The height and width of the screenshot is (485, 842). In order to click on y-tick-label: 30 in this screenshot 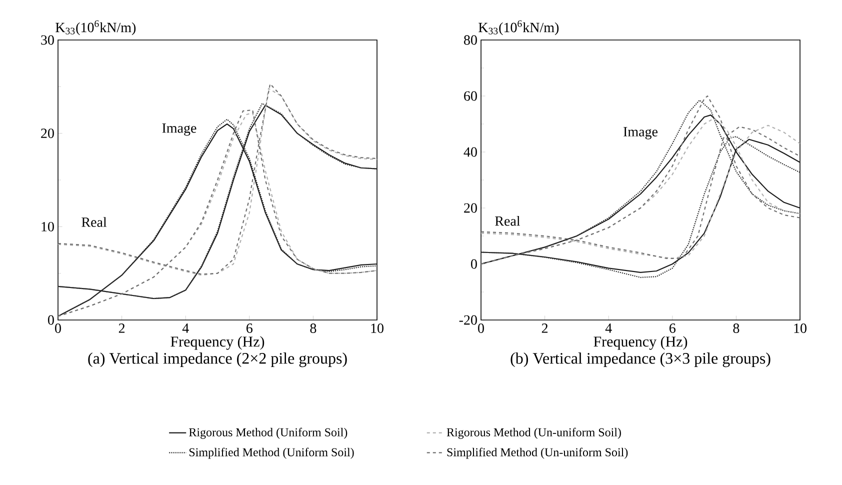, I will do `click(47, 40)`.